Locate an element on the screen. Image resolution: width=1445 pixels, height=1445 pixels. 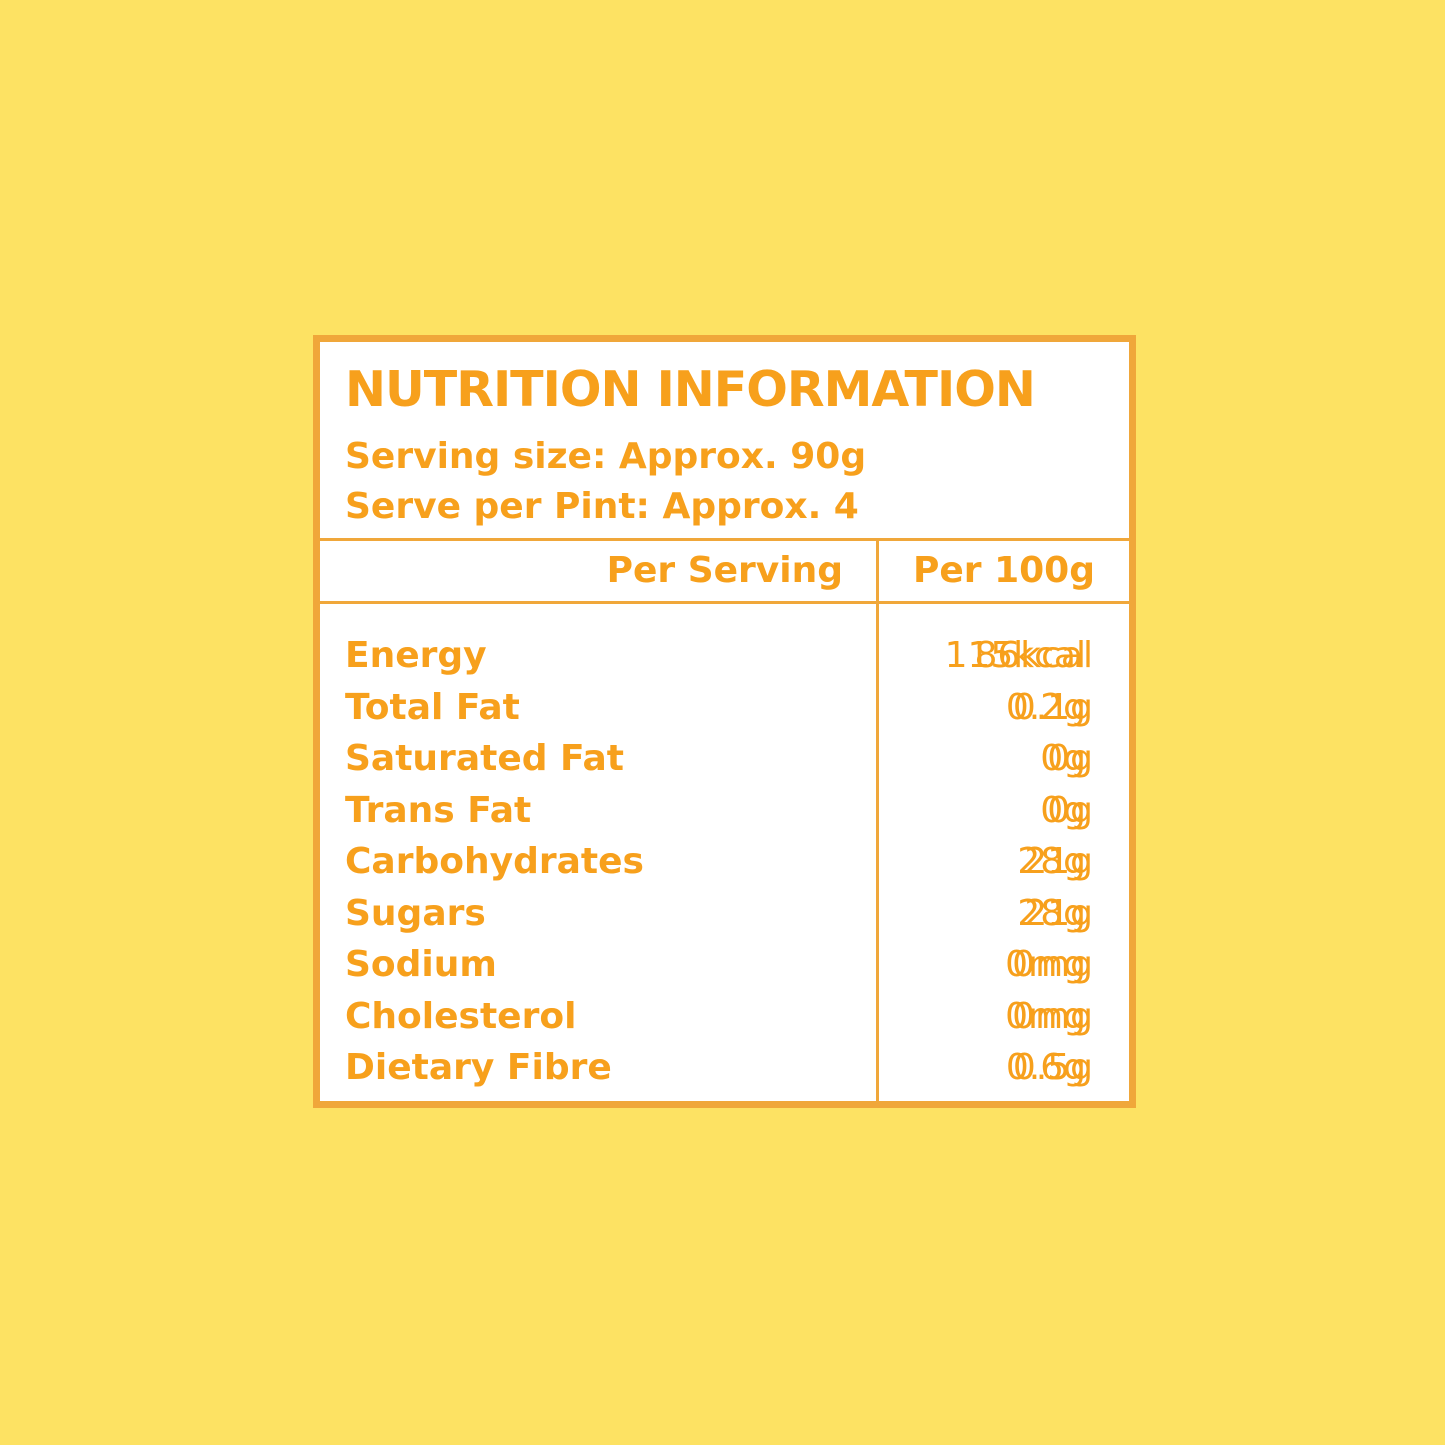
nutrient-name: Trans Fat is located at coordinates (438, 810).